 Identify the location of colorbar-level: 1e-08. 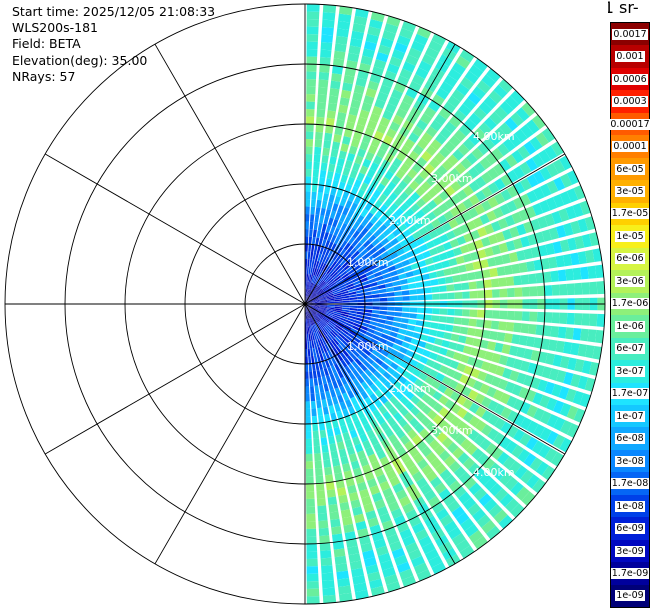
(630, 506).